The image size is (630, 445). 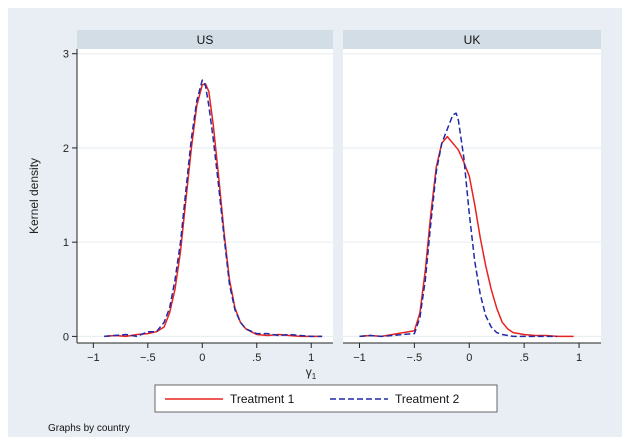 What do you see at coordinates (34, 196) in the screenshot?
I see `y-axis-title: Kernel density` at bounding box center [34, 196].